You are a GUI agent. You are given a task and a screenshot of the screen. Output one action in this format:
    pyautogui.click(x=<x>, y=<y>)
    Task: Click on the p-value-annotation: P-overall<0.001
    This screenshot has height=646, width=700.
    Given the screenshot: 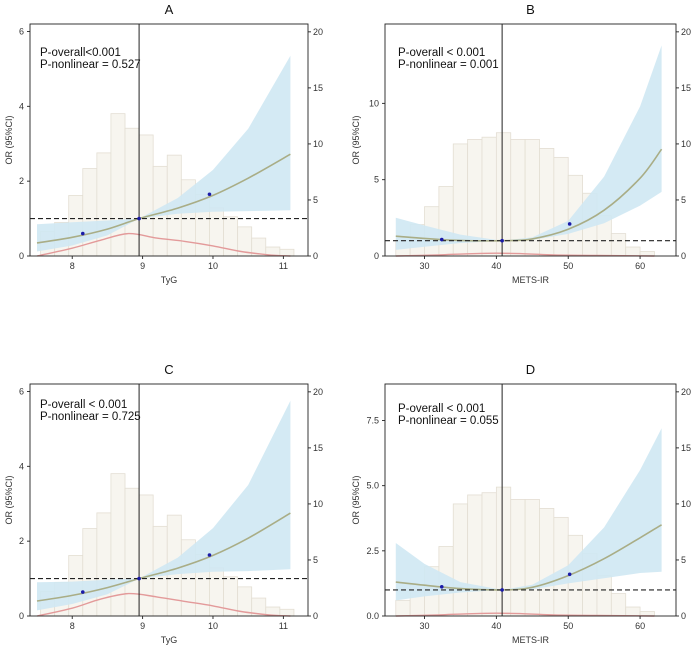 What is the action you would take?
    pyautogui.click(x=80, y=53)
    